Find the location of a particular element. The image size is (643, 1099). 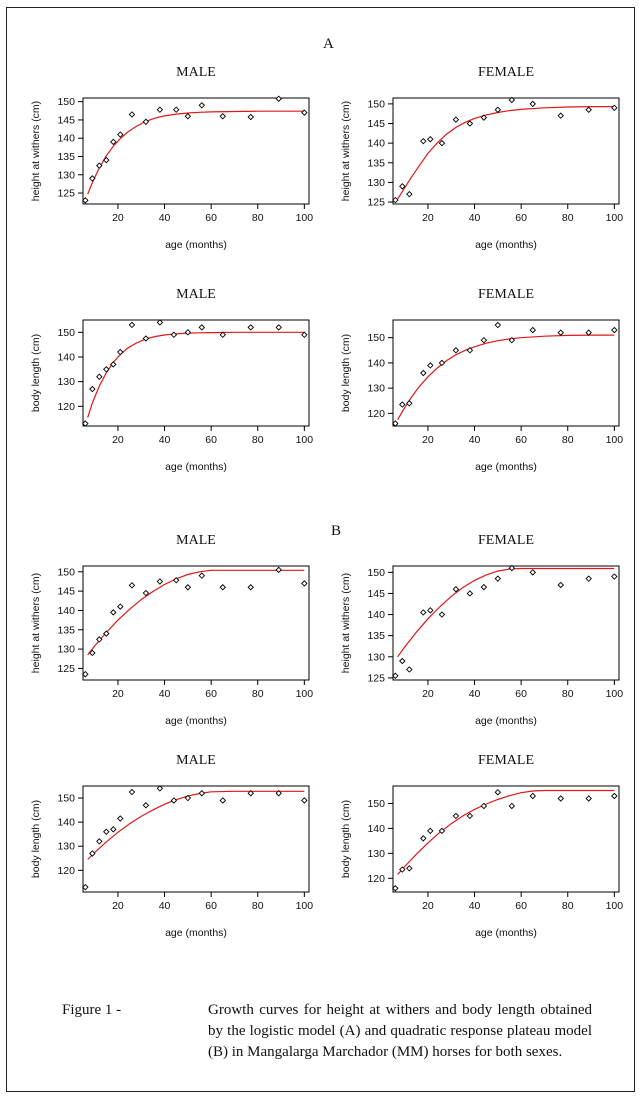

chart-title: FEMALE is located at coordinates (506, 72).